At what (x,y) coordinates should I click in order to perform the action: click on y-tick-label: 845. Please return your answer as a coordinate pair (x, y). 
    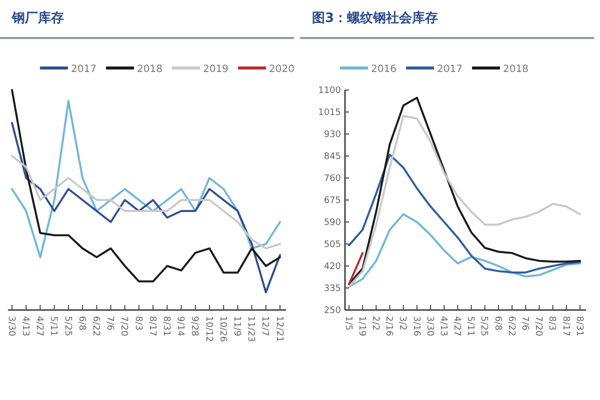
    Looking at the image, I should click on (332, 157).